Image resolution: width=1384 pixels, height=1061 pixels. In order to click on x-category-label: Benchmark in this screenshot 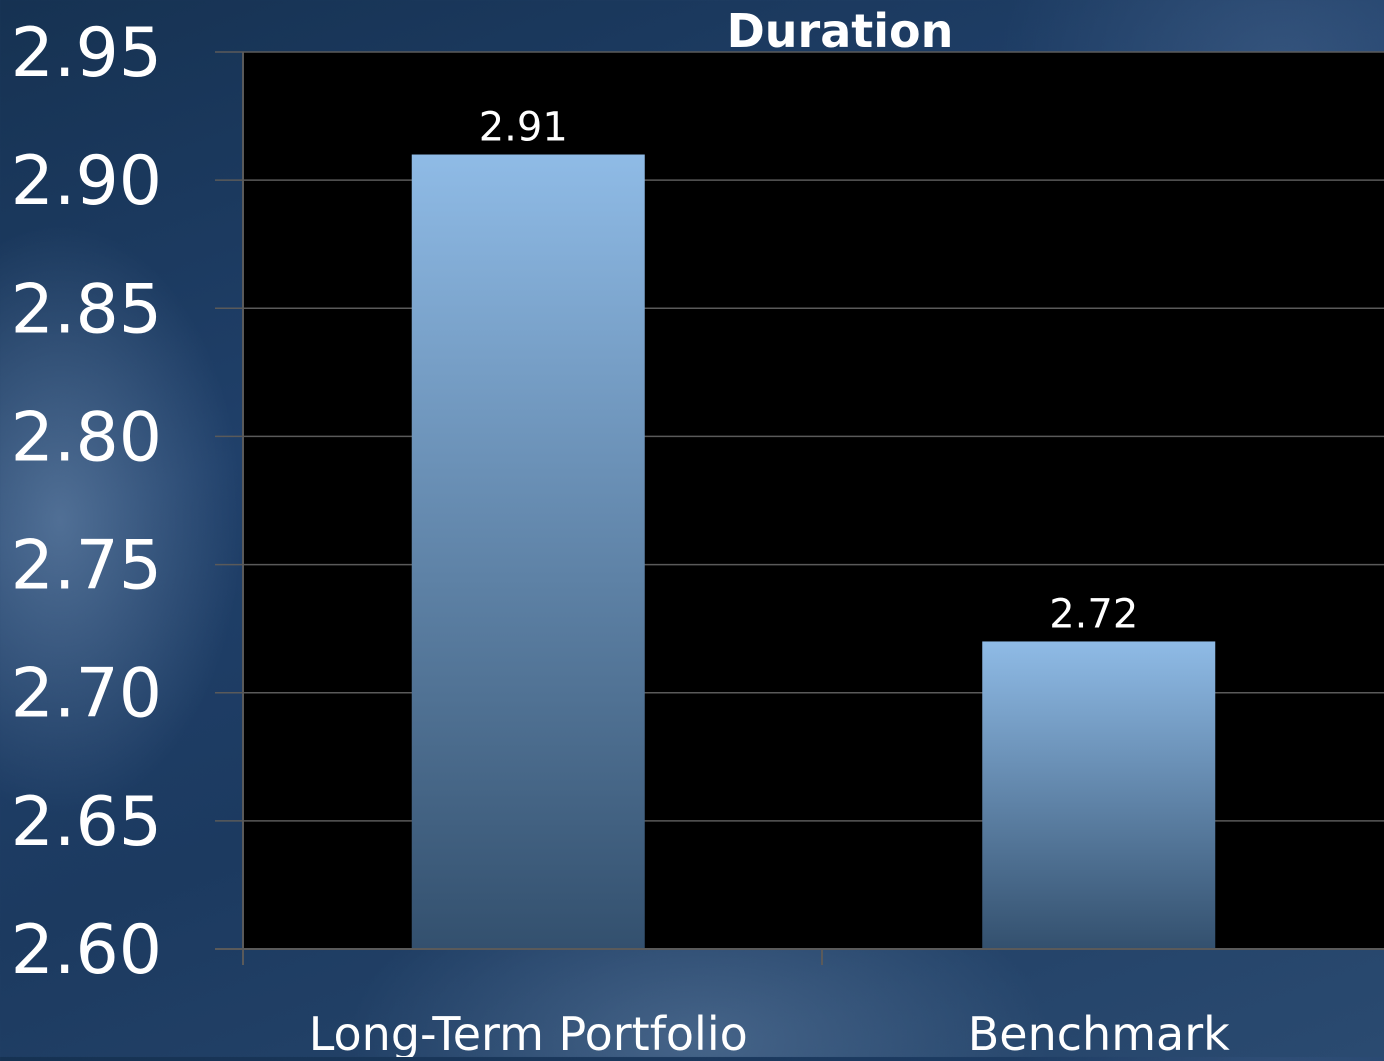, I will do `click(1099, 1032)`.